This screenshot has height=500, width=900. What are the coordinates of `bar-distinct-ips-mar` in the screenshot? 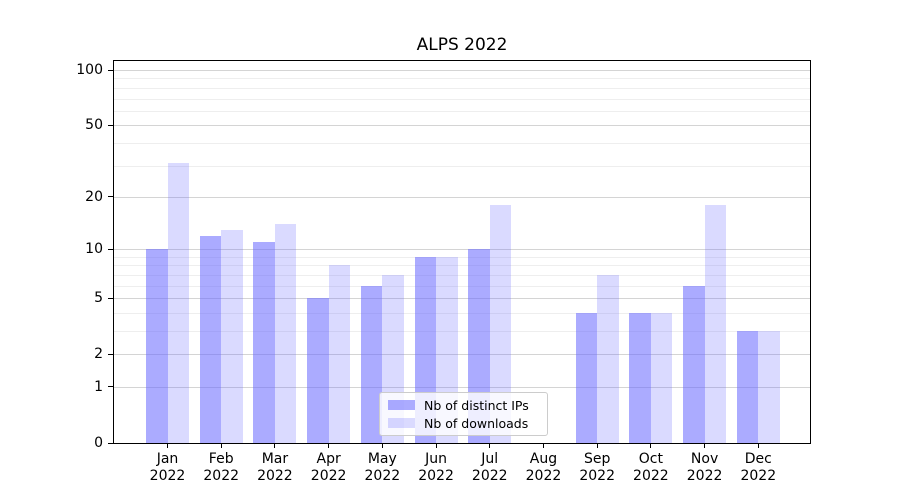 It's located at (264, 342).